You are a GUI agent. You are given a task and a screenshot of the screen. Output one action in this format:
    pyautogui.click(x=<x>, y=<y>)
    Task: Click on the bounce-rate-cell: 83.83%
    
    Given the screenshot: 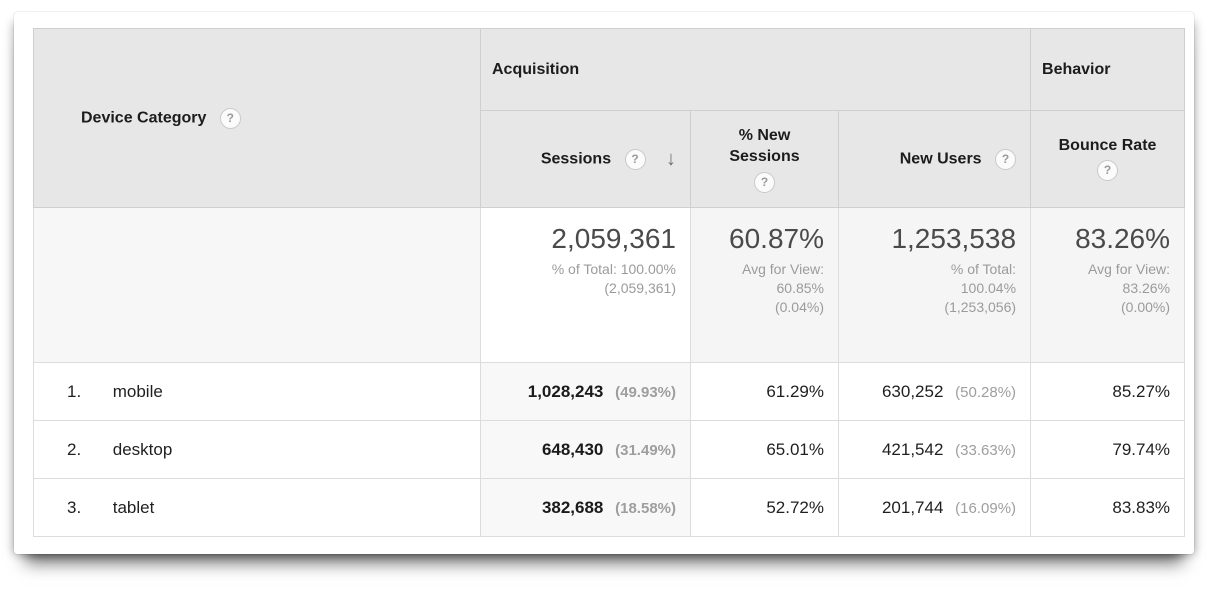 What is the action you would take?
    pyautogui.click(x=1108, y=507)
    